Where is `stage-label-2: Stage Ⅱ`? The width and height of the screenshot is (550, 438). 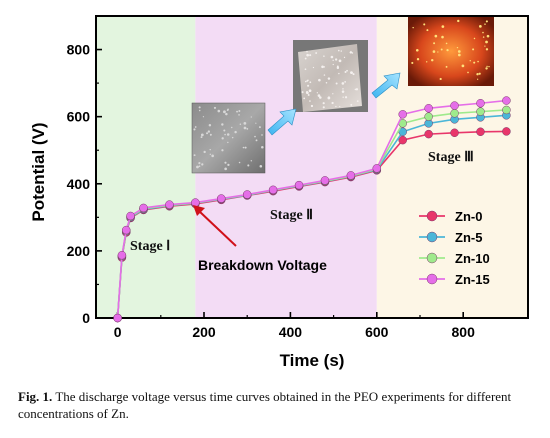
stage-label-2: Stage Ⅱ is located at coordinates (291, 215).